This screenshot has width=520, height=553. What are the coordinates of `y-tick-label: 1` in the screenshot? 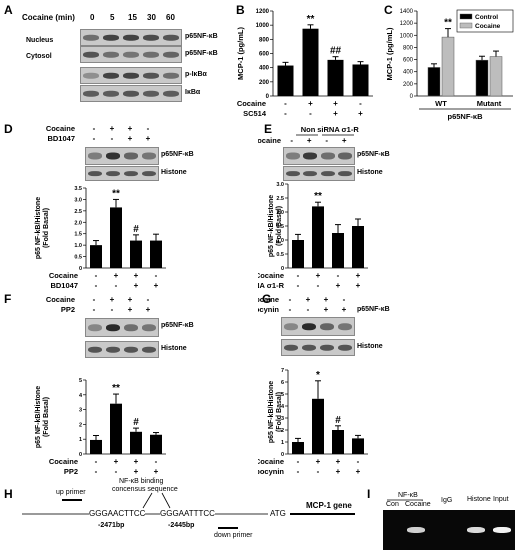 It's located at (80, 440).